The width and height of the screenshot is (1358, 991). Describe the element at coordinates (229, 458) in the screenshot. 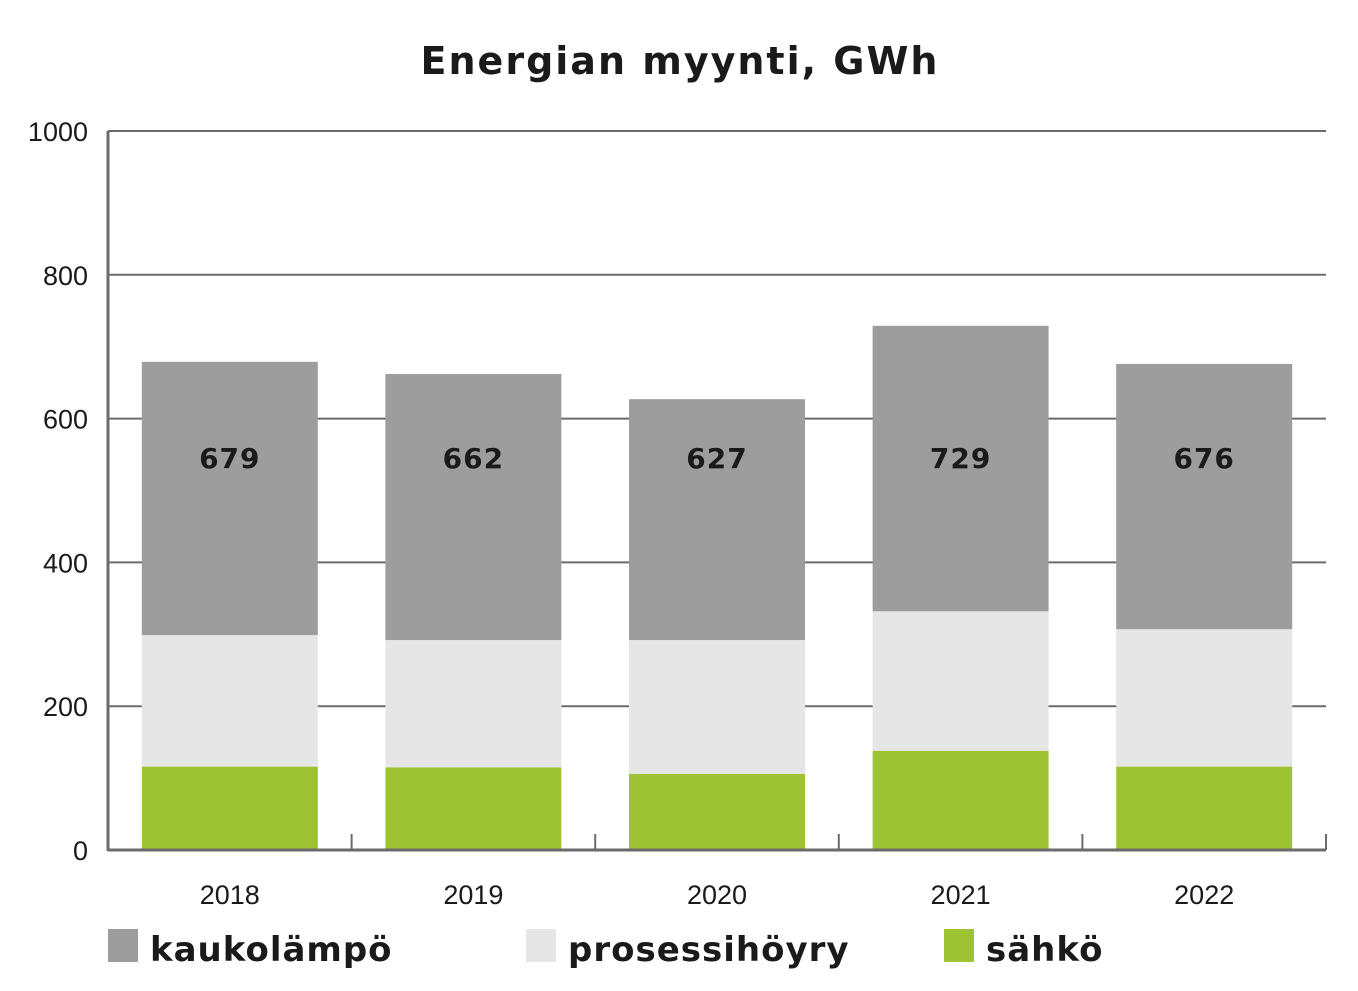

I see `total-label-2018: 679` at that location.